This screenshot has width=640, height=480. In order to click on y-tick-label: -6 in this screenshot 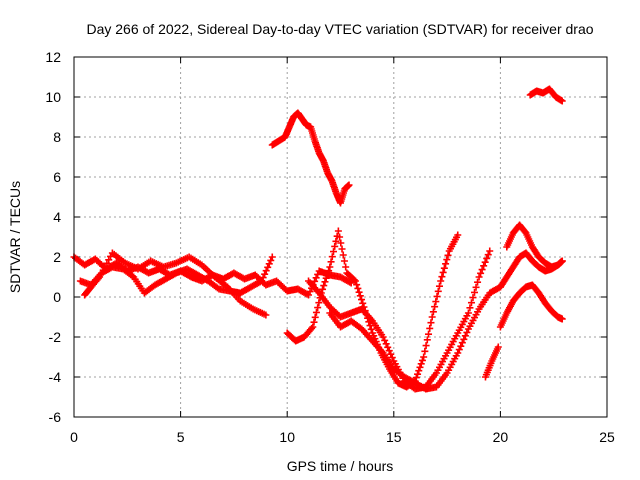, I will do `click(55, 417)`.